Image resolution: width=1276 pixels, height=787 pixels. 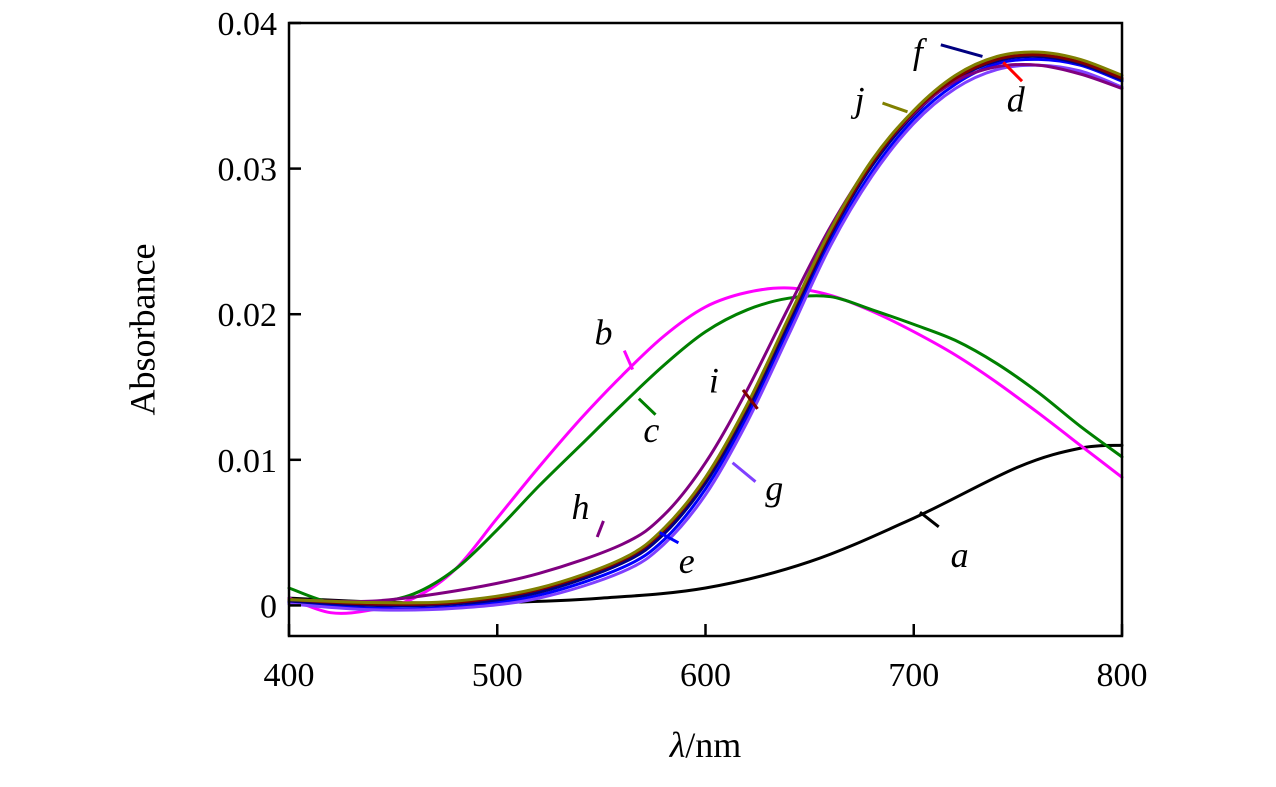 I want to click on y-tick-label: 0.01, so click(x=248, y=461).